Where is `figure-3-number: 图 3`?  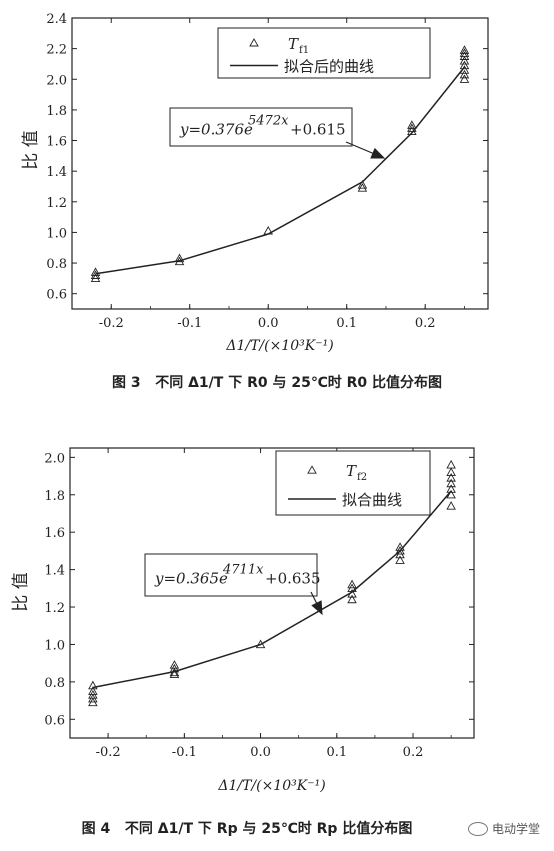
figure-3-number: 图 3 is located at coordinates (126, 383).